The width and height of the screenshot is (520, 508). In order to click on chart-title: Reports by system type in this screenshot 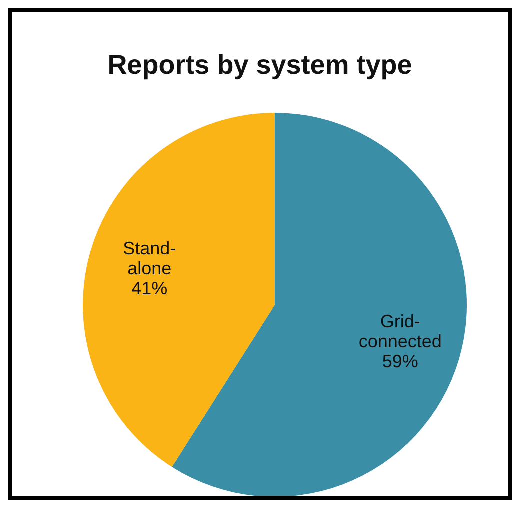, I will do `click(260, 65)`.